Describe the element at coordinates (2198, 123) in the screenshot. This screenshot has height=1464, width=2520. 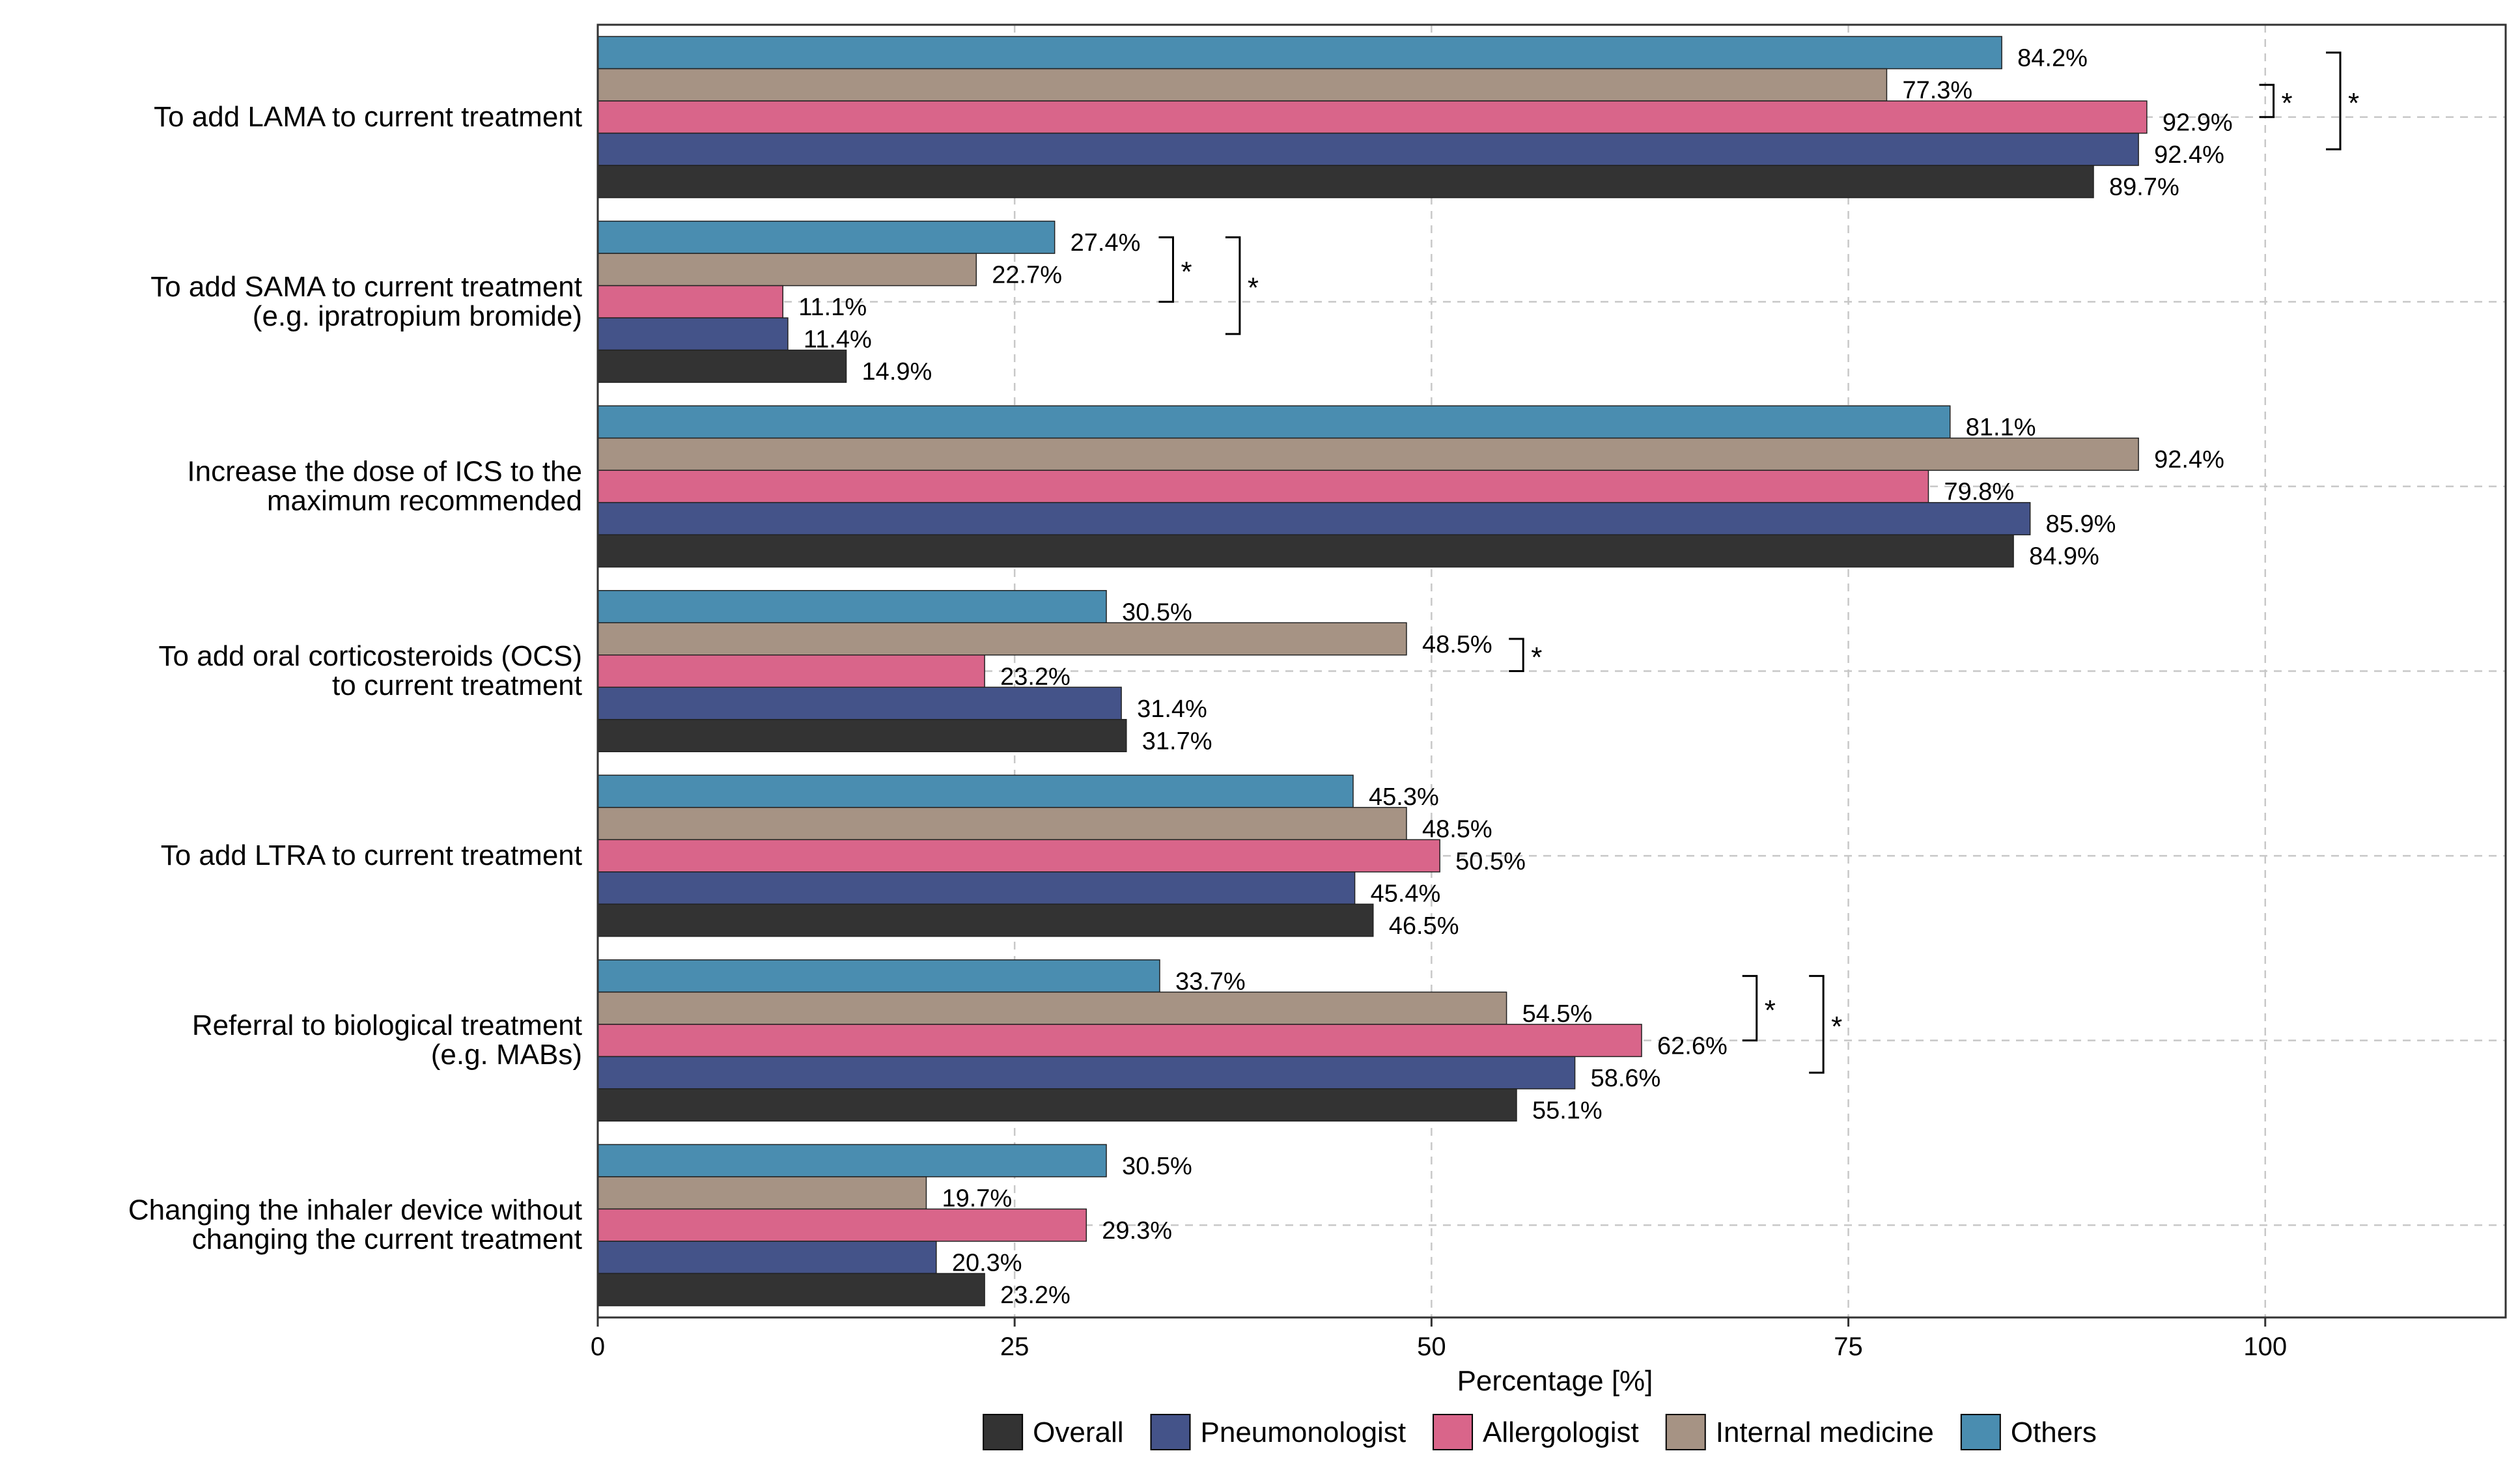
I see `data-label: 92.9%` at that location.